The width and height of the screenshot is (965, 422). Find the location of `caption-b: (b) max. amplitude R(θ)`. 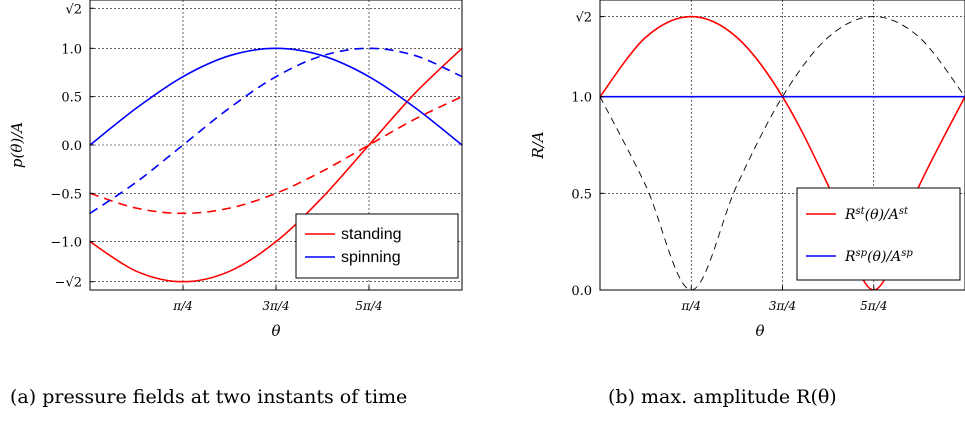

caption-b: (b) max. amplitude R(θ) is located at coordinates (722, 397).